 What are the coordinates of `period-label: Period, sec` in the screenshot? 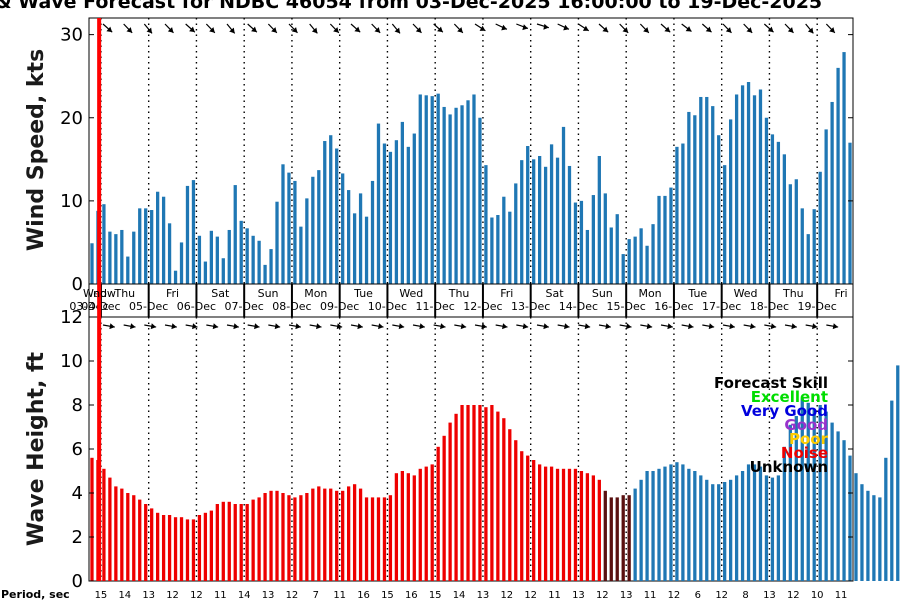 It's located at (35, 594).